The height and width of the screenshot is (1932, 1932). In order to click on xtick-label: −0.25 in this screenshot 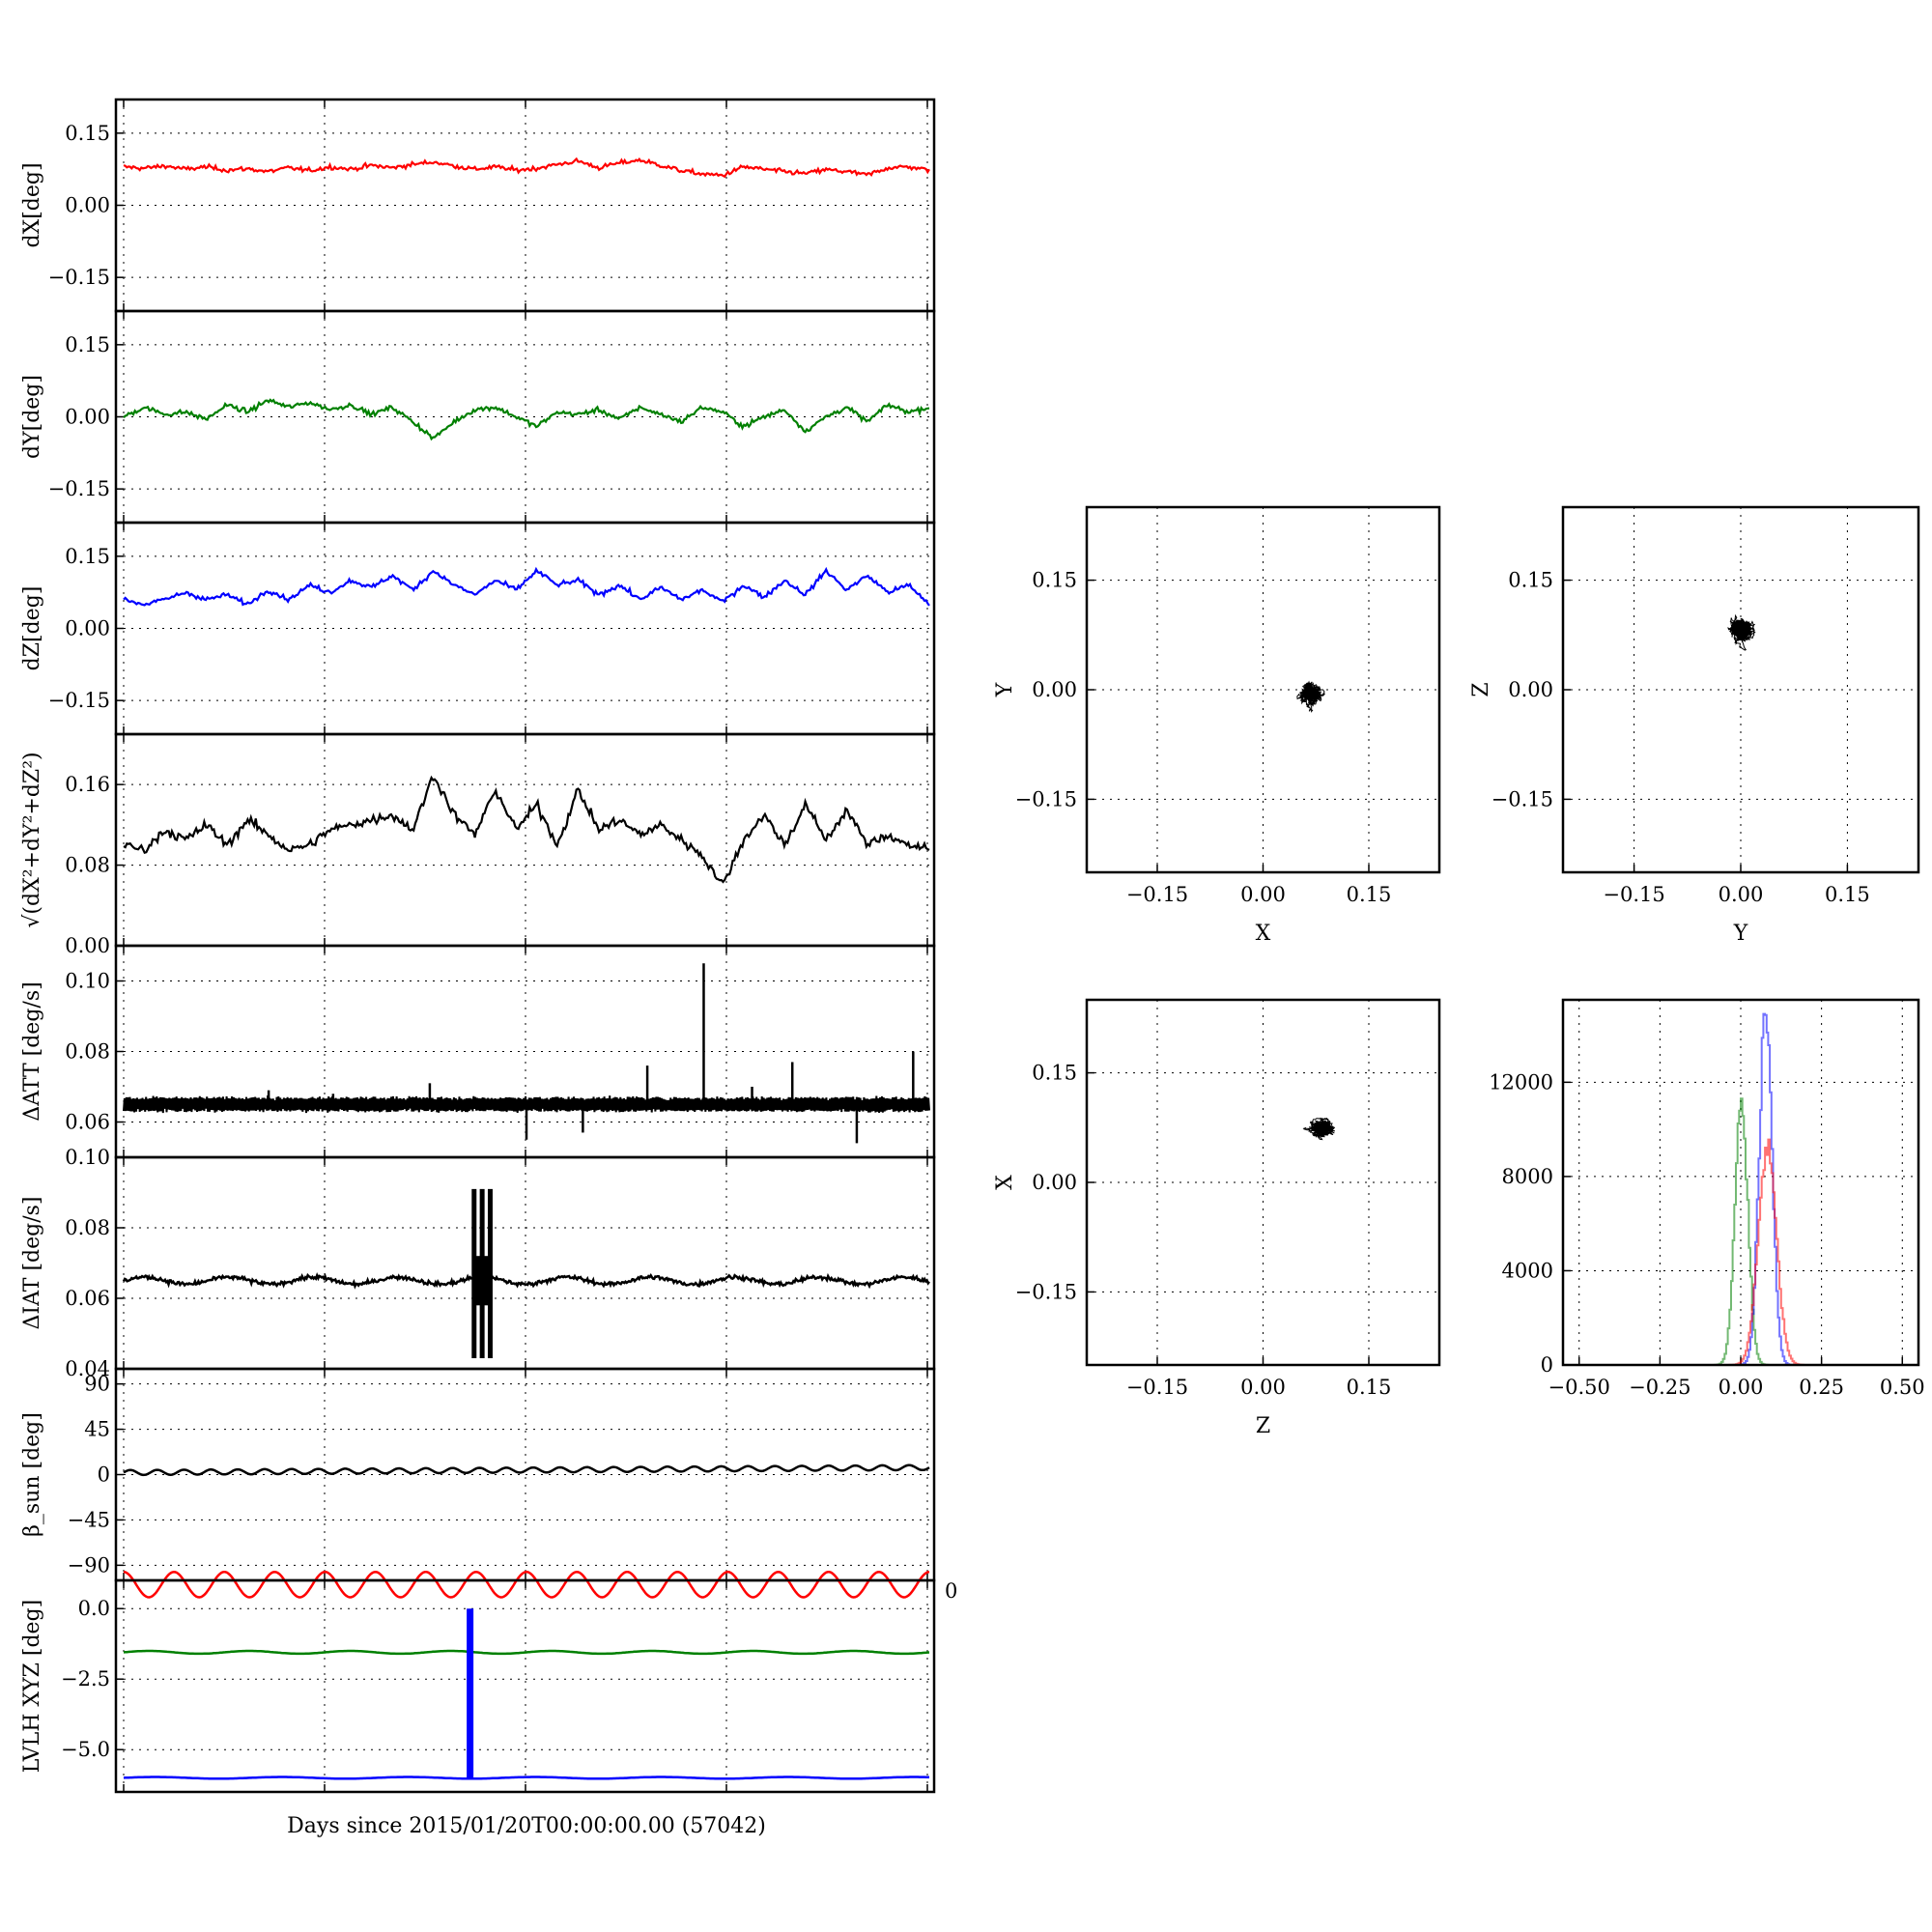, I will do `click(1659, 1387)`.